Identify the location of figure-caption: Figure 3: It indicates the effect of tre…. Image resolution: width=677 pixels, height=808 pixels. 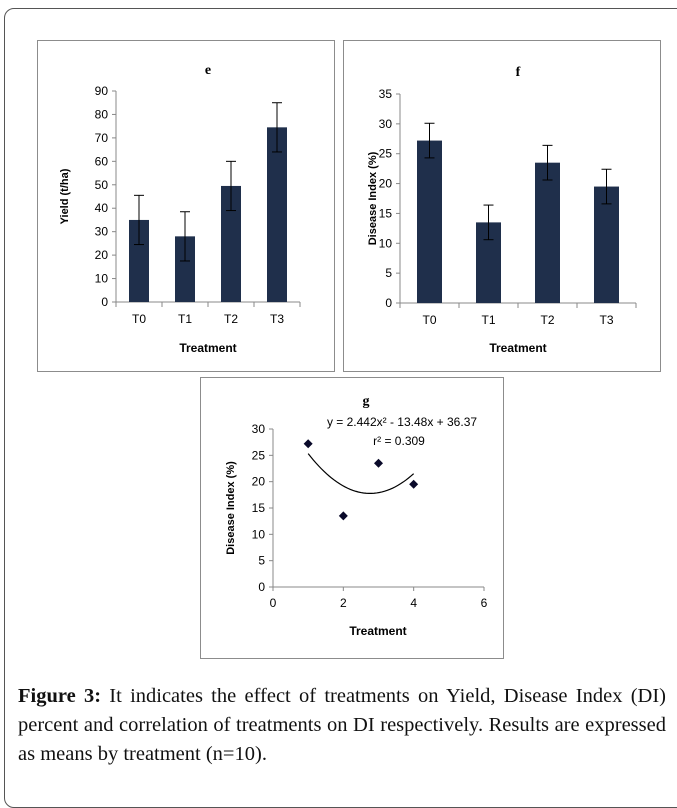
(342, 725).